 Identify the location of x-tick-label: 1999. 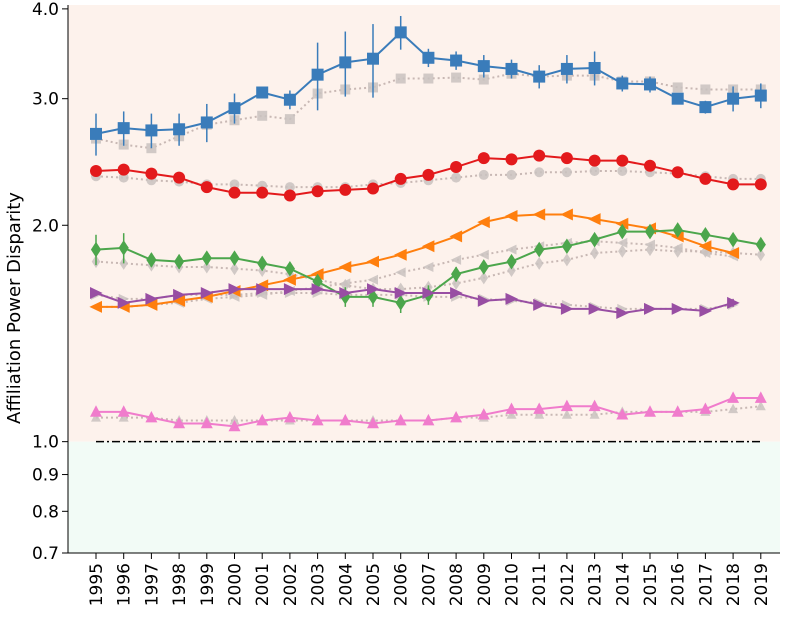
(208, 584).